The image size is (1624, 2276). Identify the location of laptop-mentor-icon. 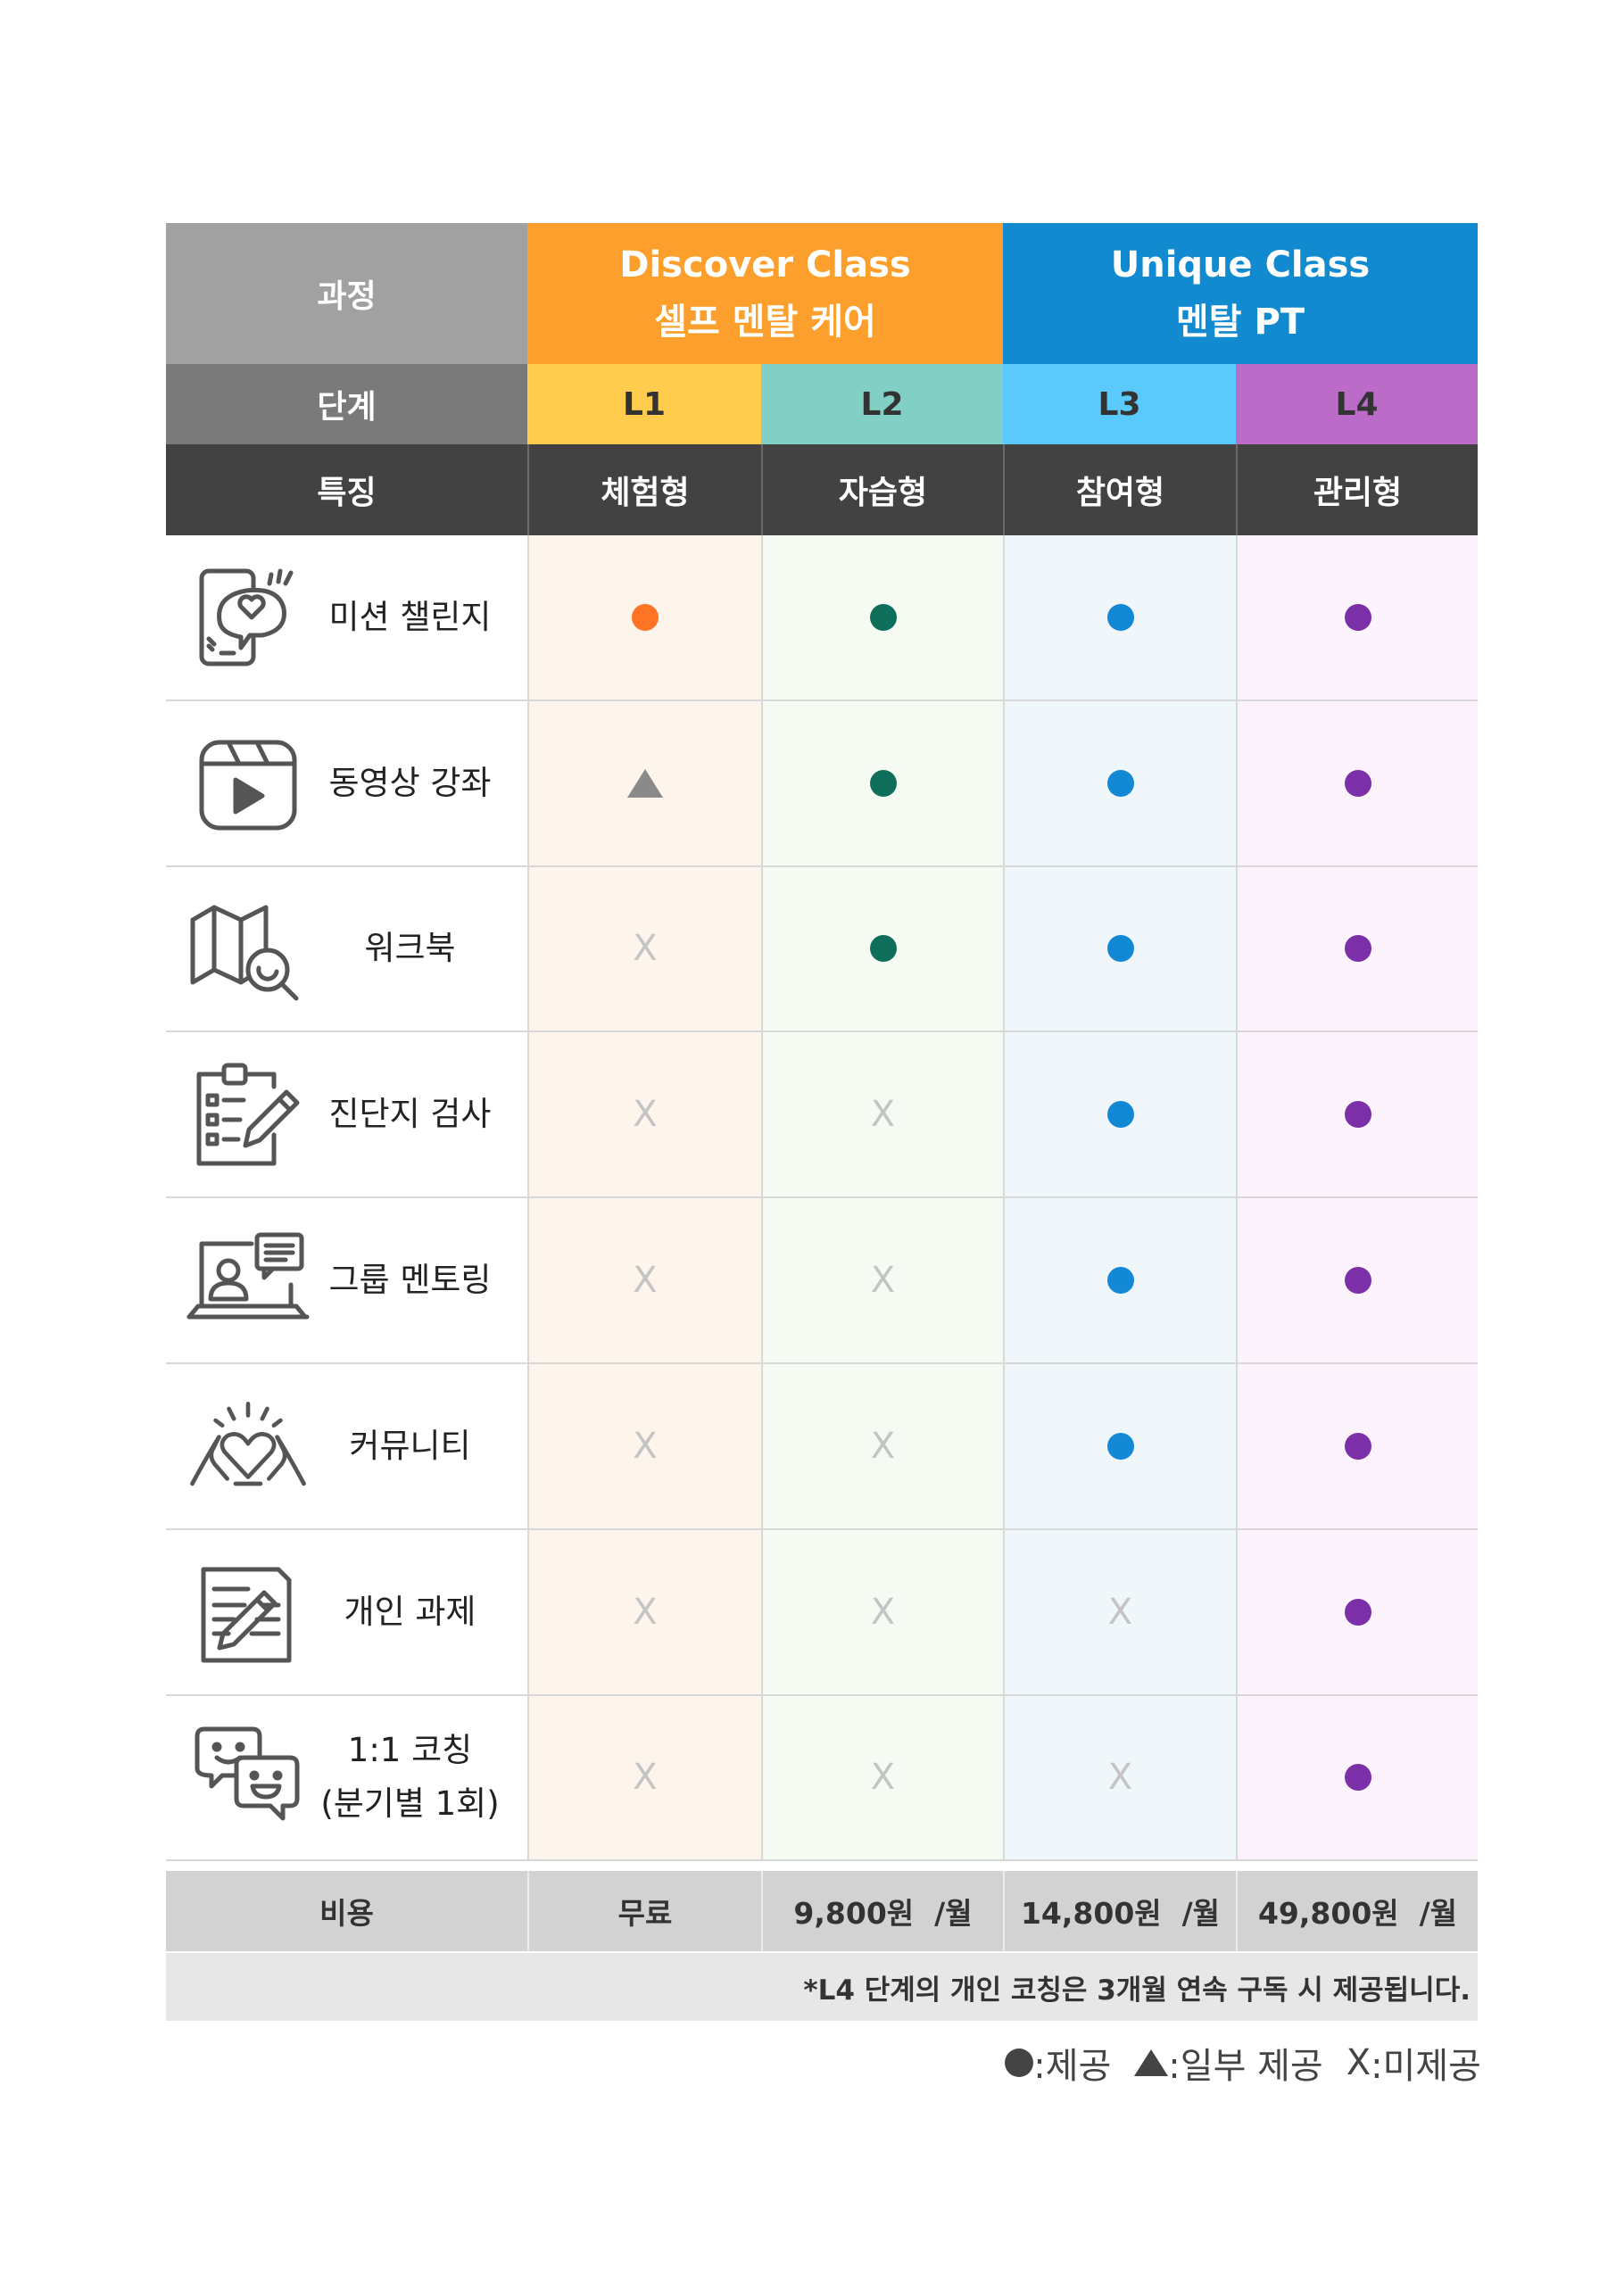
(248, 1280).